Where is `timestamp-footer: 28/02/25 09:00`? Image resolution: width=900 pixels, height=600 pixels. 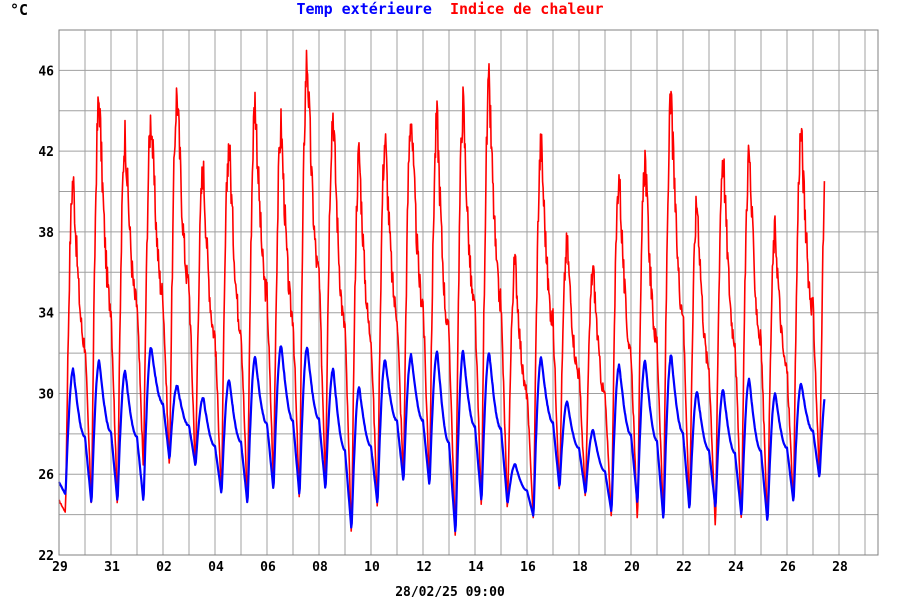 timestamp-footer: 28/02/25 09:00 is located at coordinates (450, 592).